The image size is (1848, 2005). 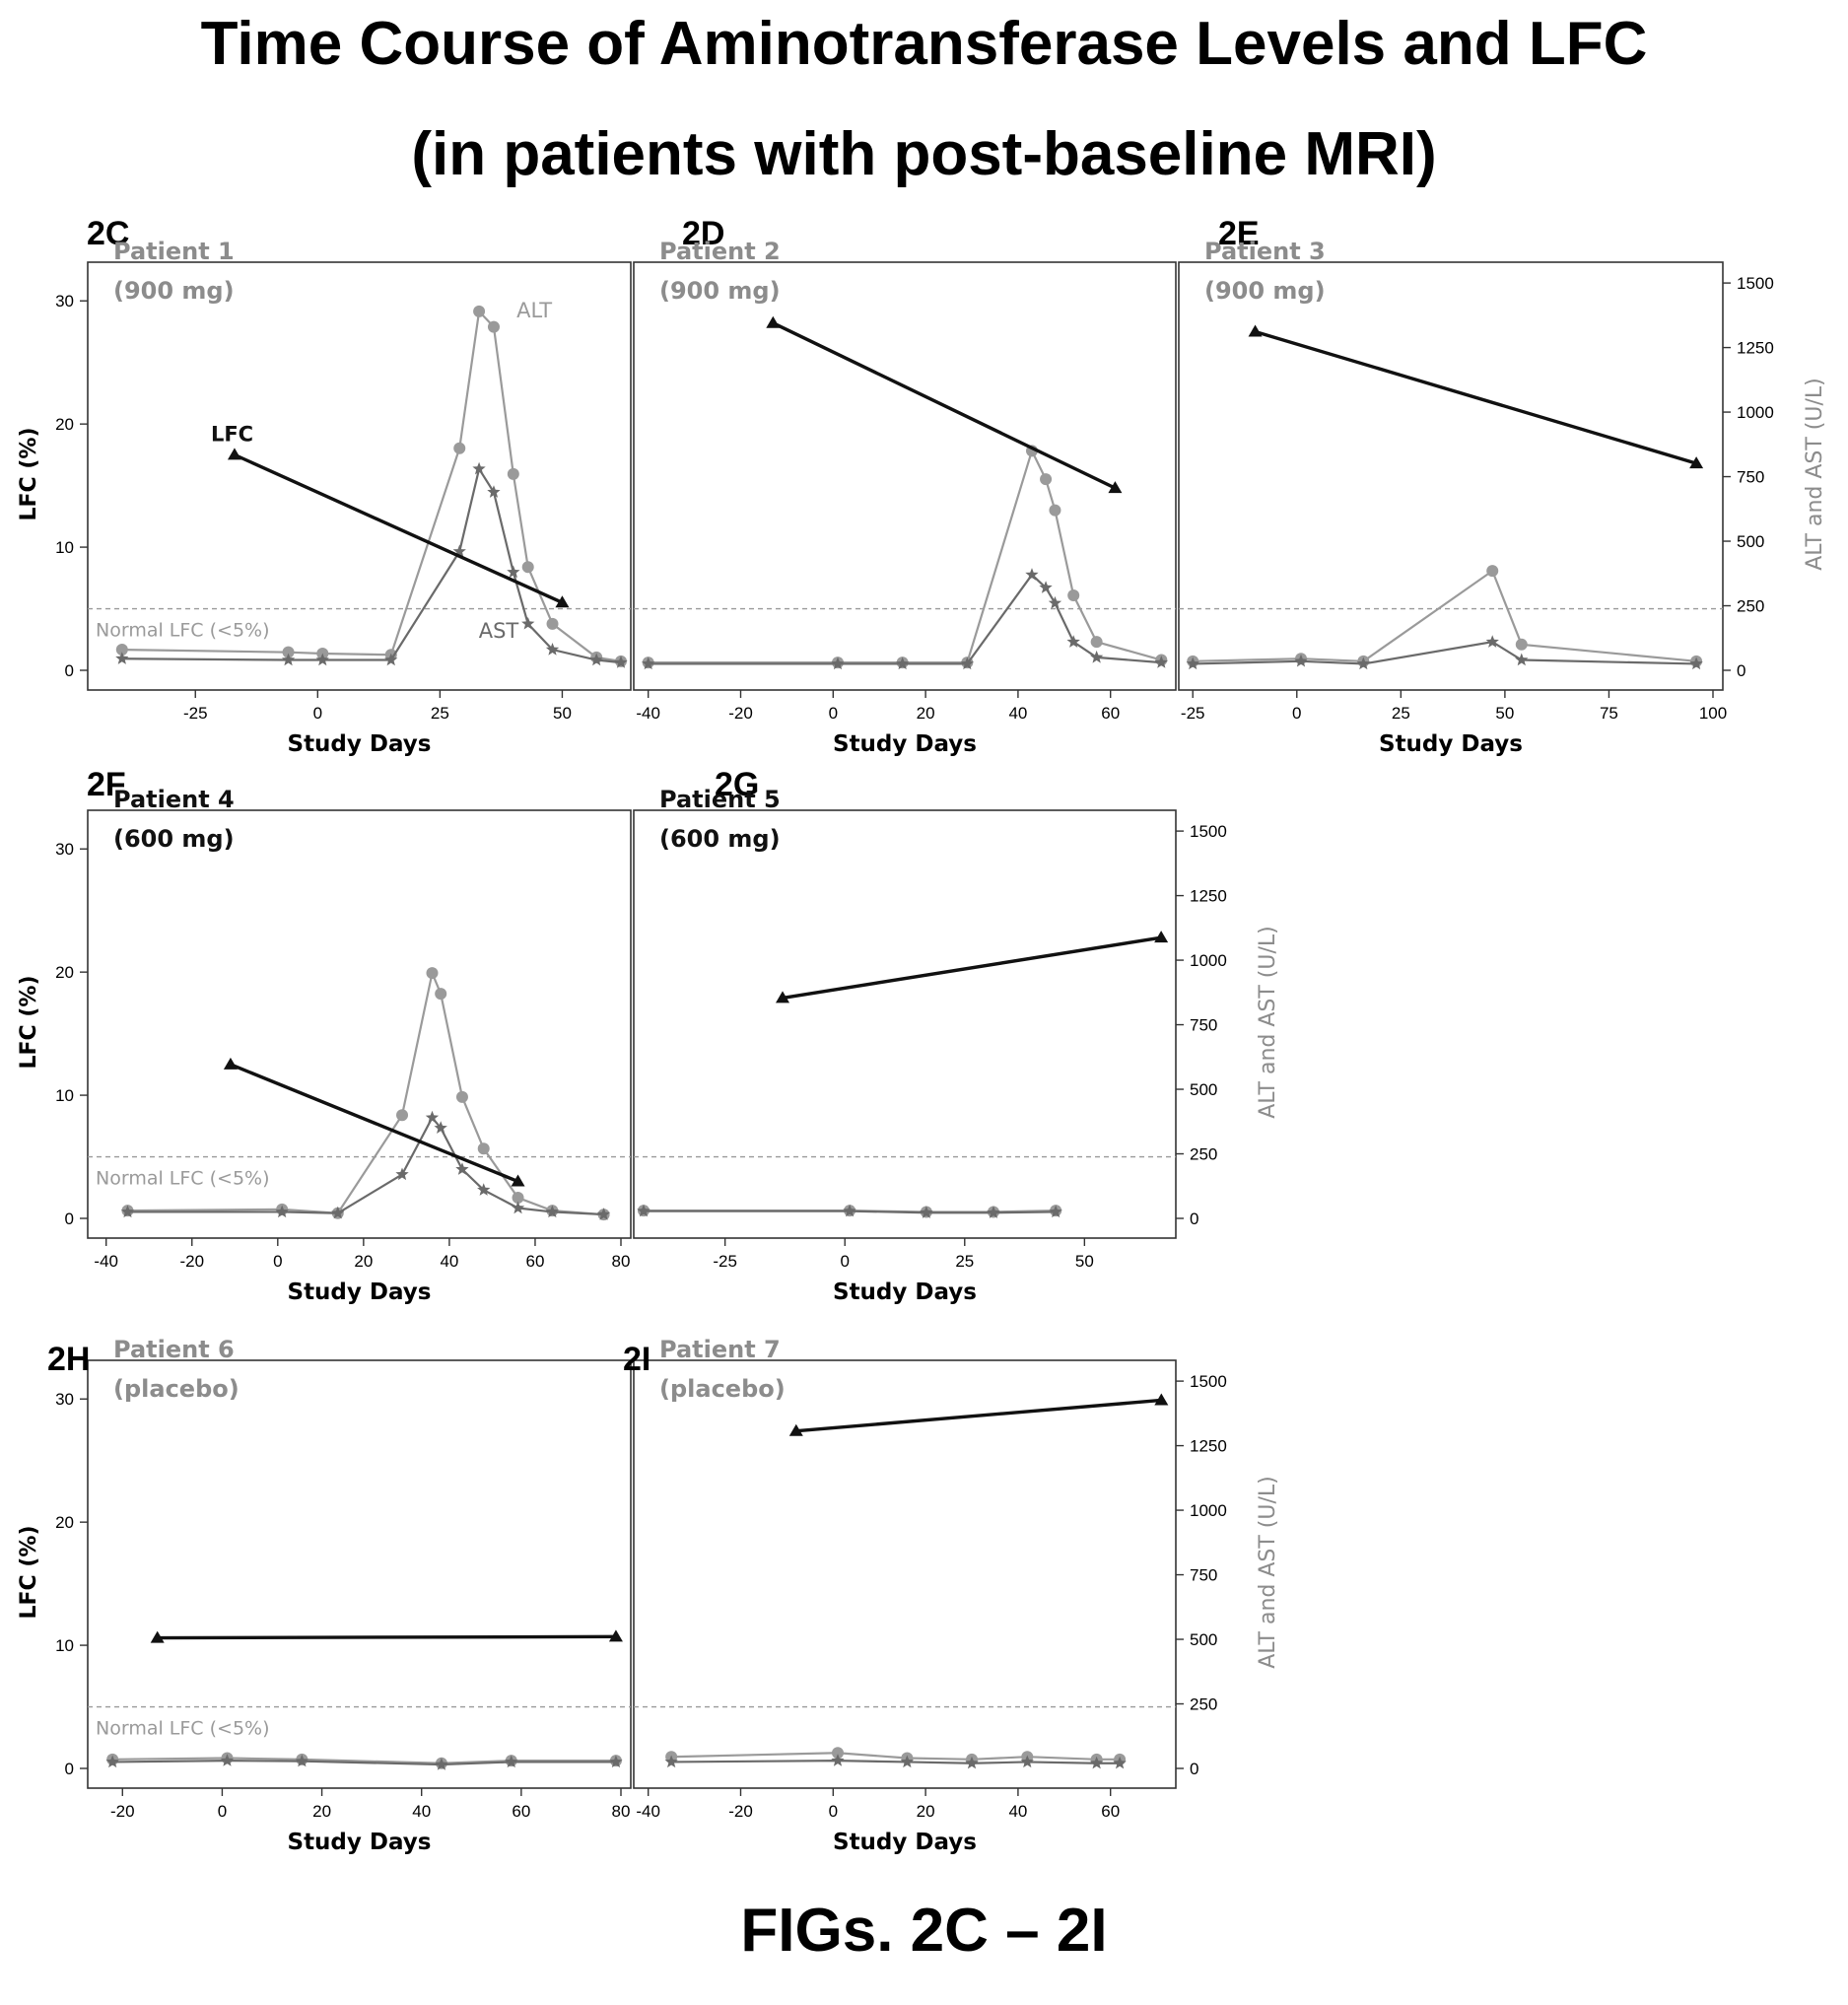 What do you see at coordinates (174, 251) in the screenshot?
I see `patient-label: Patient 1` at bounding box center [174, 251].